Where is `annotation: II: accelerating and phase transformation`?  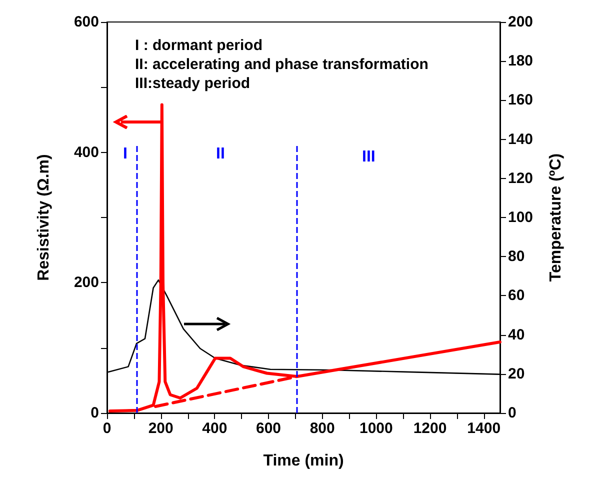
annotation: II: accelerating and phase transformation is located at coordinates (281, 64).